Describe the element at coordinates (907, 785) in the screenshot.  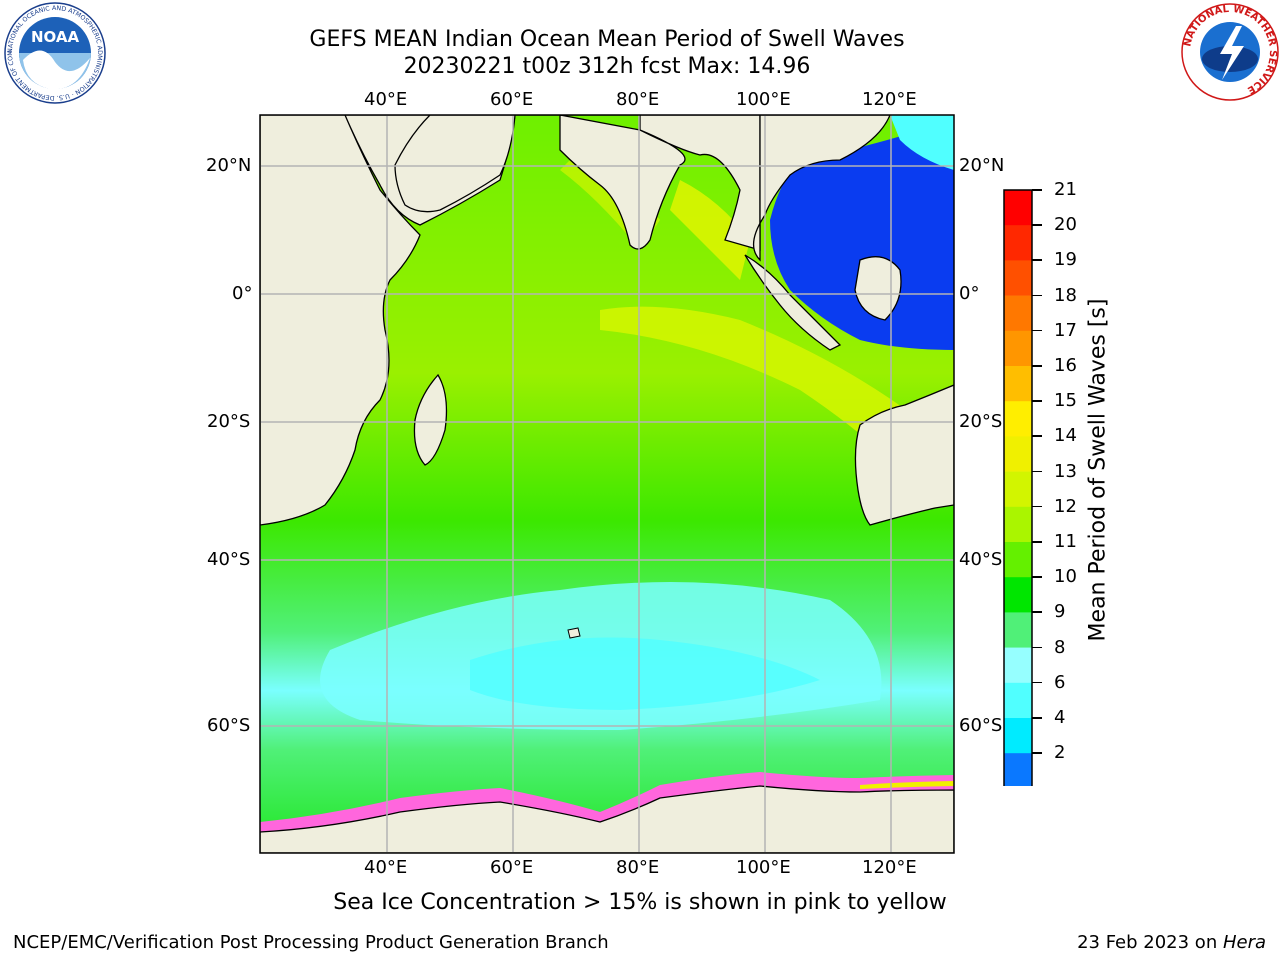
I see `sea-ice-band-yellow` at that location.